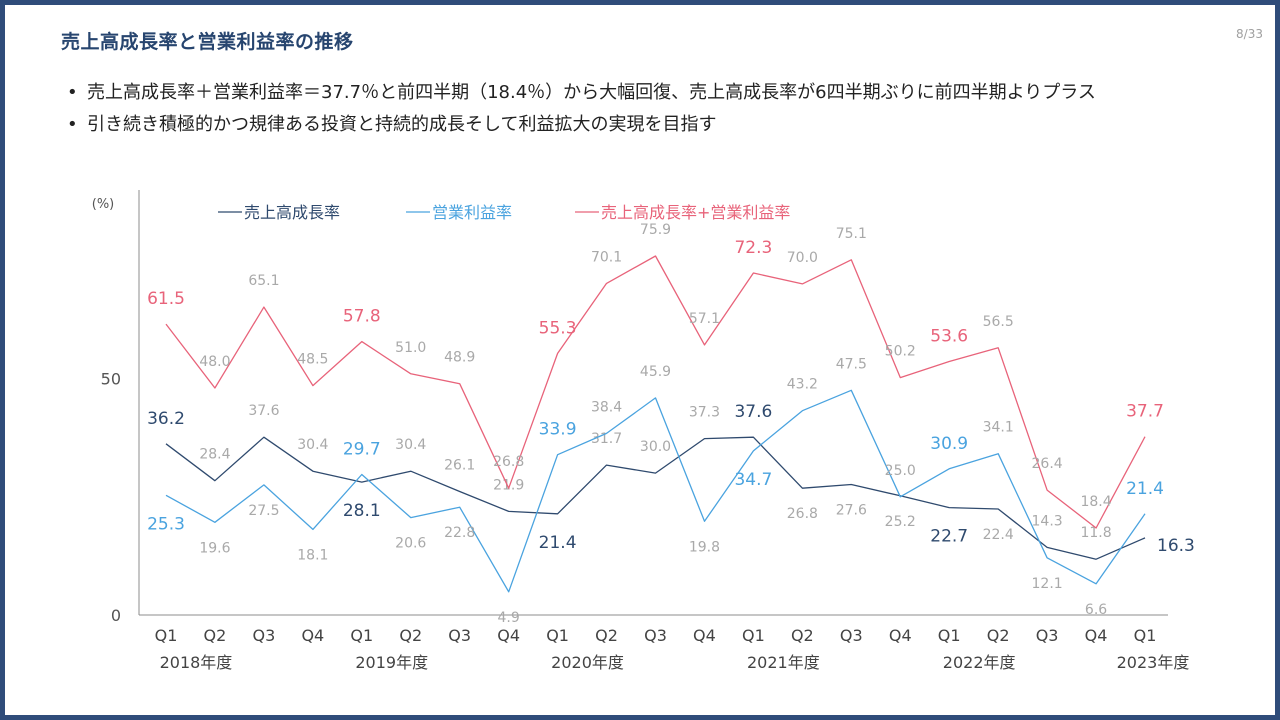  I want to click on data-label: 65.1, so click(263, 281).